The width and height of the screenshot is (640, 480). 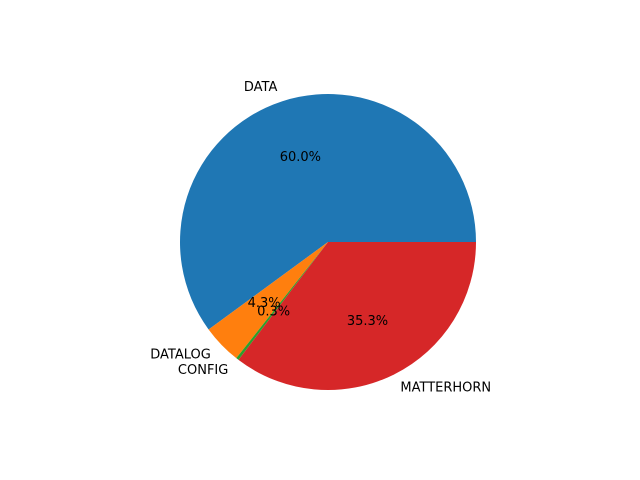 I want to click on slice-percent-datalog: 4.3%, so click(x=264, y=303).